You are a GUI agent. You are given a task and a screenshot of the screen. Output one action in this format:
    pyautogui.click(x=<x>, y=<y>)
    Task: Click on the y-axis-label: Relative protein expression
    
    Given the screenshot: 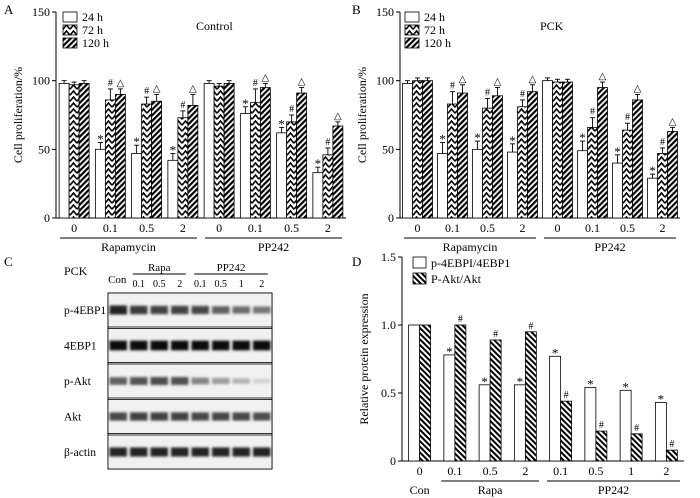 What is the action you would take?
    pyautogui.click(x=364, y=358)
    